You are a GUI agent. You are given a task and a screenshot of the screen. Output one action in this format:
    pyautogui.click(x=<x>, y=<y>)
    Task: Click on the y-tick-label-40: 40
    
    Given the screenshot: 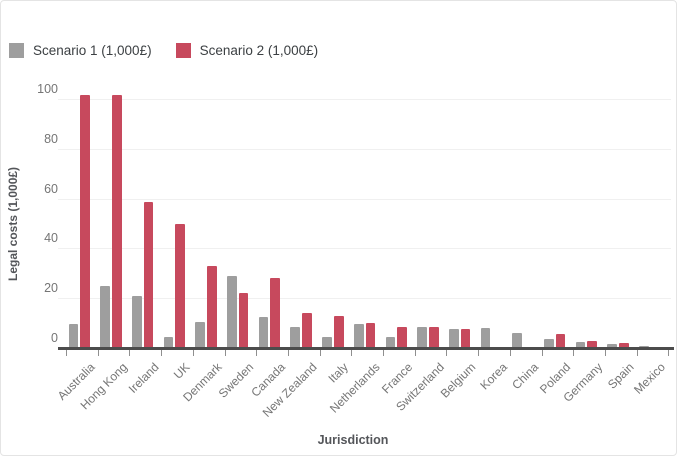 What is the action you would take?
    pyautogui.click(x=51, y=238)
    